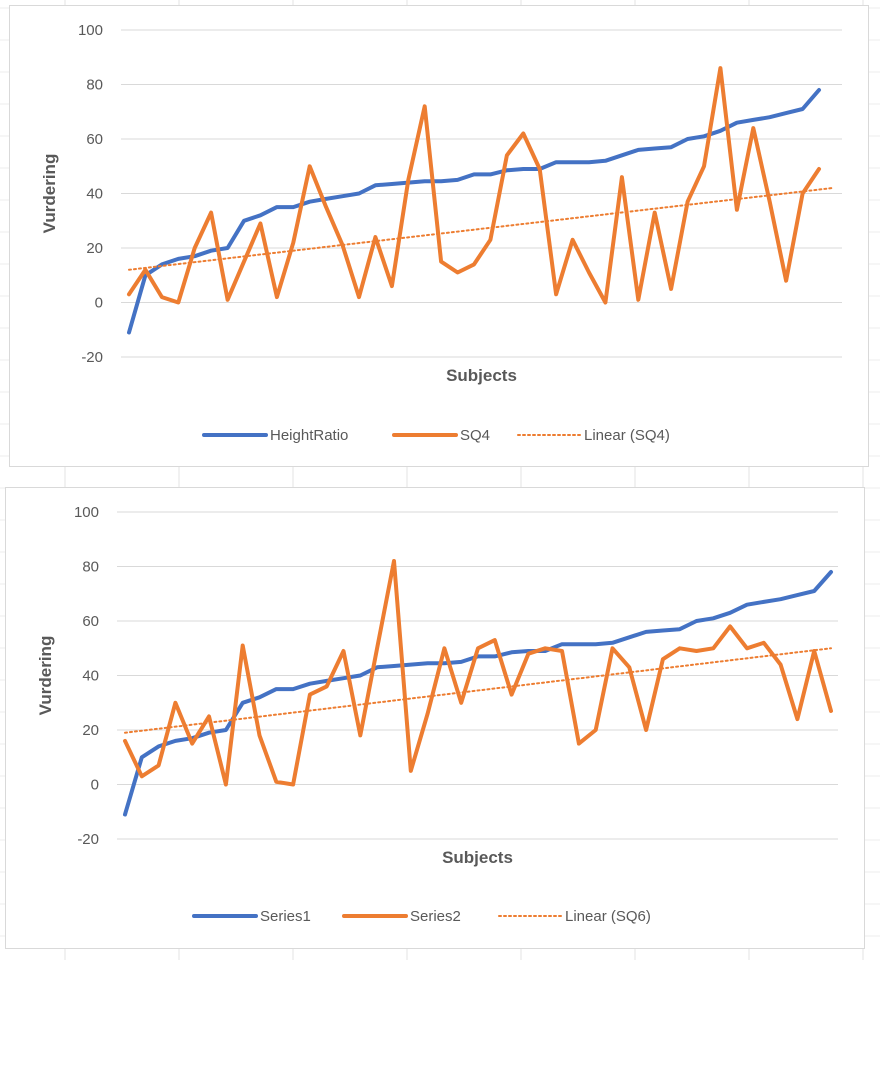 The height and width of the screenshot is (1080, 880). Describe the element at coordinates (49, 194) in the screenshot. I see `y-axis-title: Vurdering` at that location.